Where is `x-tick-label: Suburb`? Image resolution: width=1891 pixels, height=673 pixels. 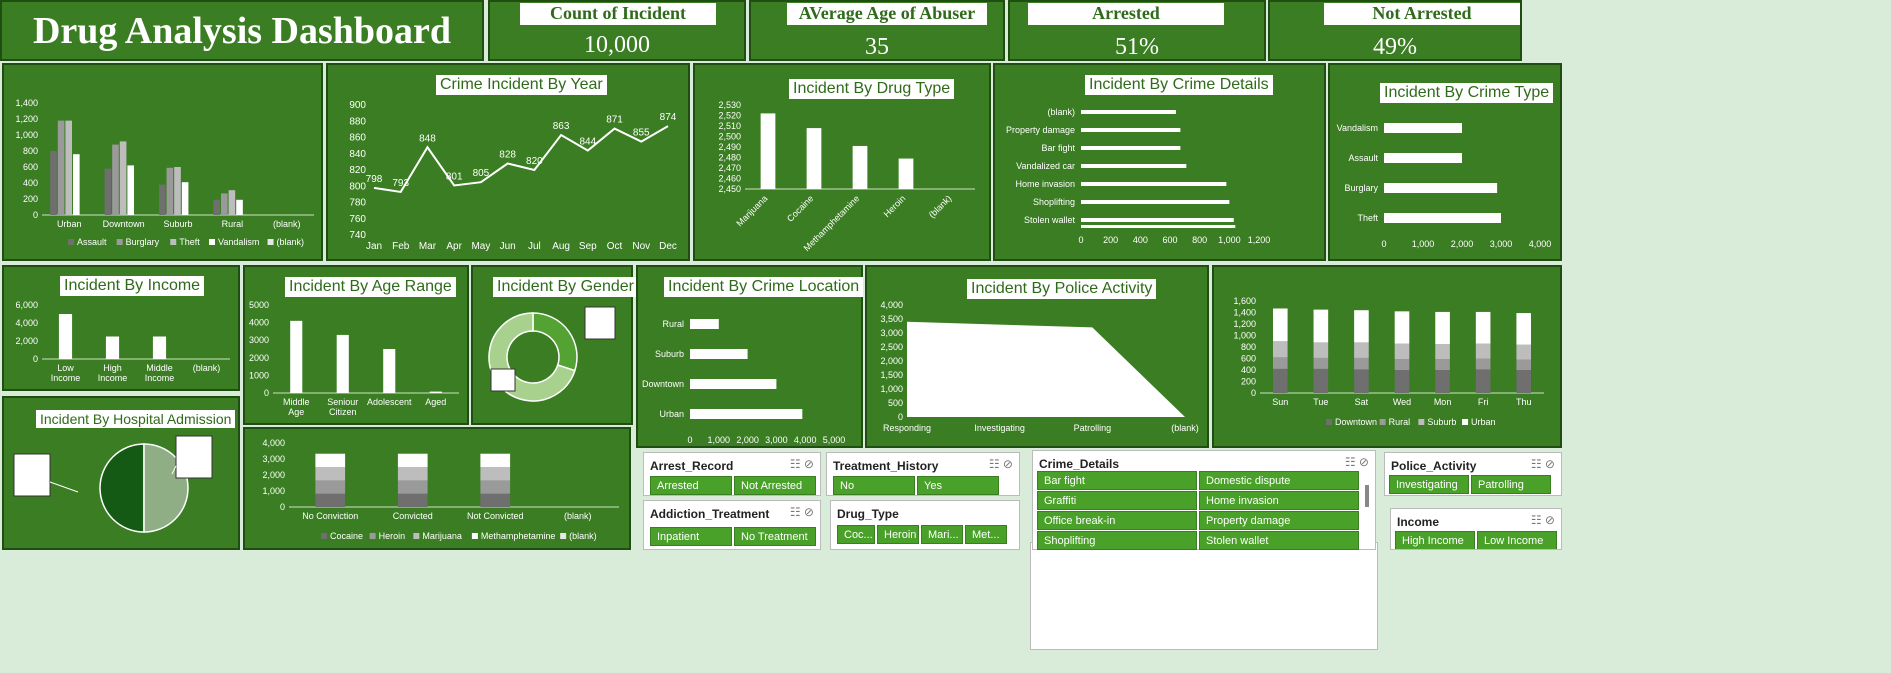
x-tick-label: Suburb is located at coordinates (177, 224).